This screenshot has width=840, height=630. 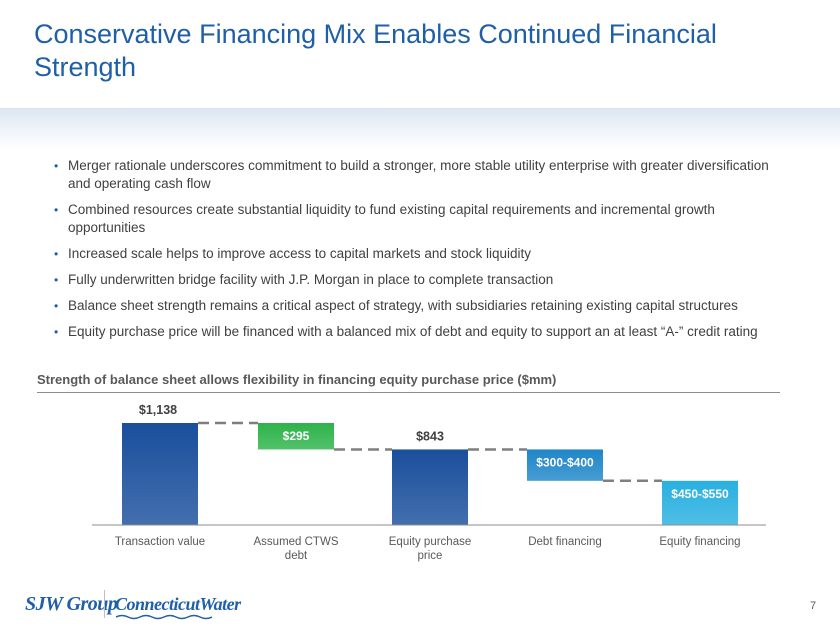 What do you see at coordinates (430, 549) in the screenshot?
I see `x-tick-label: Equity purchase price` at bounding box center [430, 549].